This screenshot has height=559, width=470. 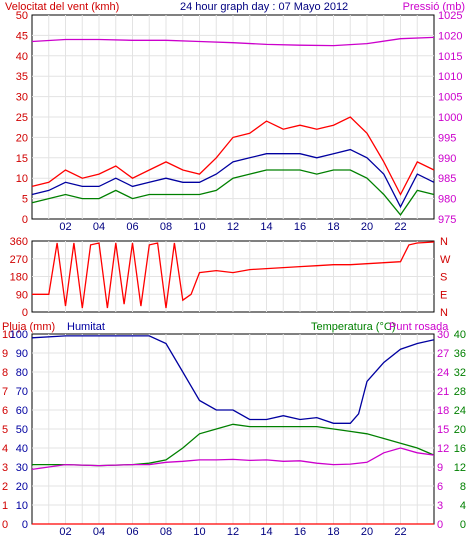 What do you see at coordinates (22, 373) in the screenshot?
I see `y-tick-label: 80` at bounding box center [22, 373].